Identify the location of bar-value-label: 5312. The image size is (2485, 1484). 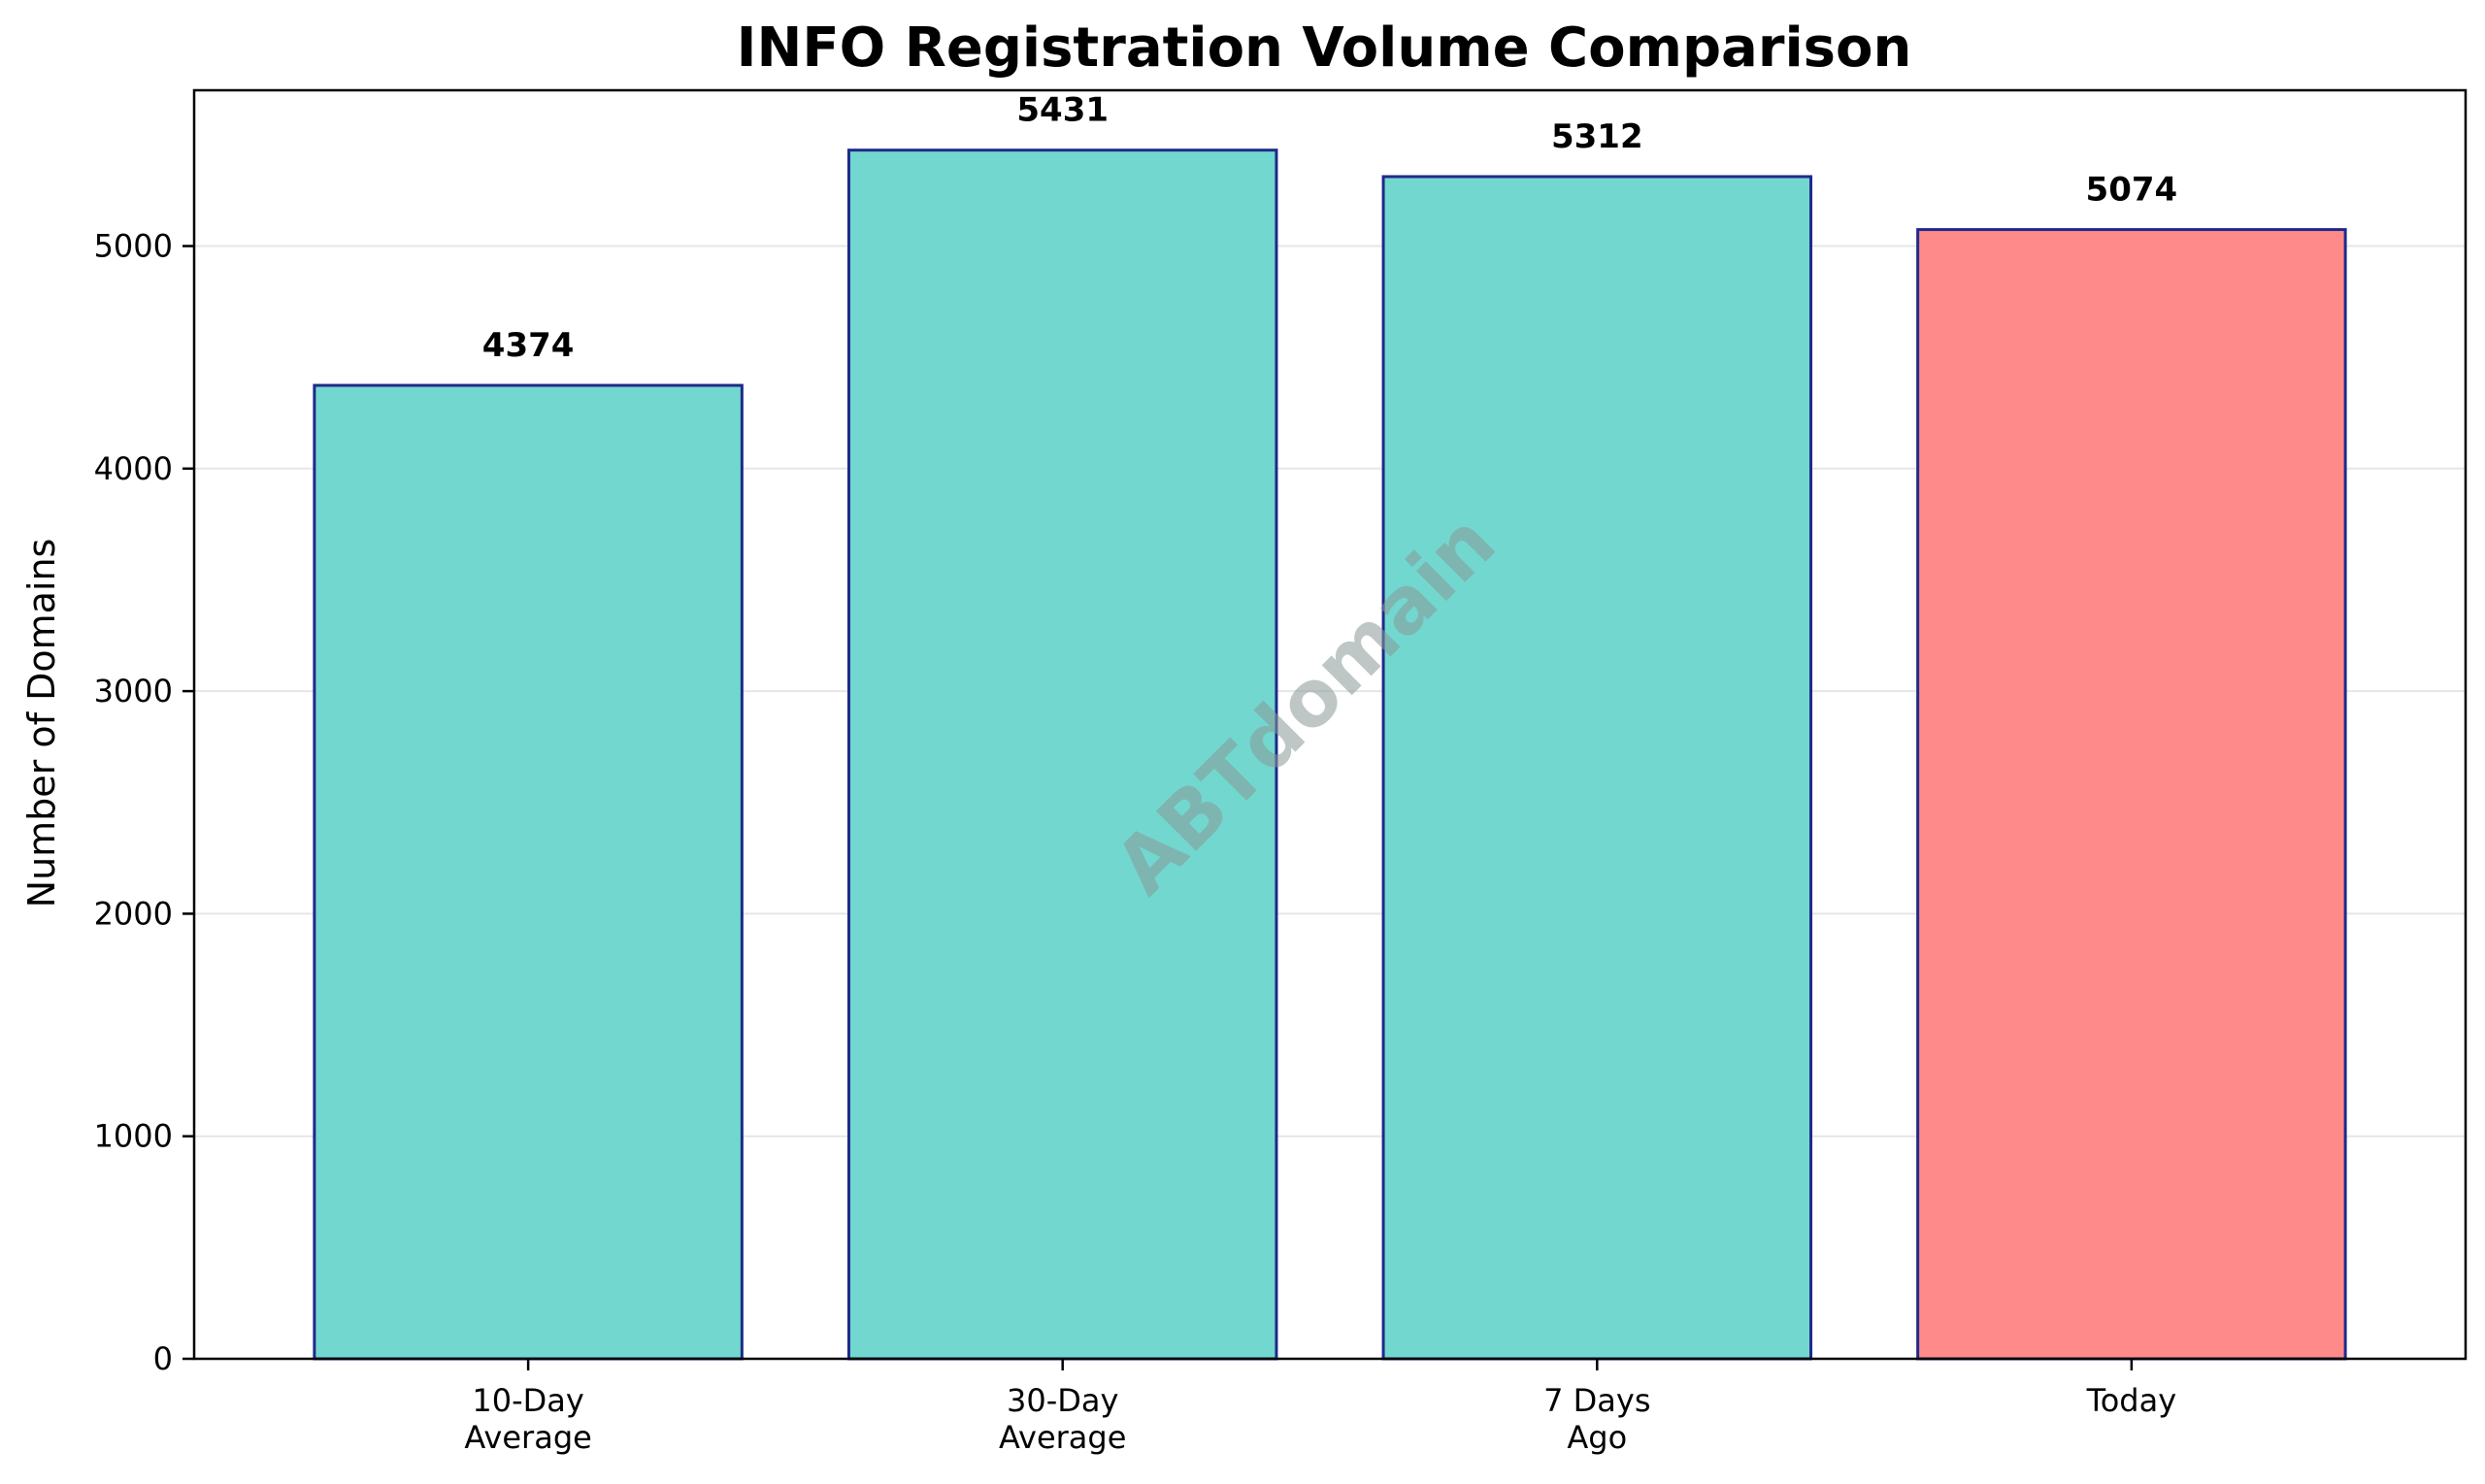
(1597, 136).